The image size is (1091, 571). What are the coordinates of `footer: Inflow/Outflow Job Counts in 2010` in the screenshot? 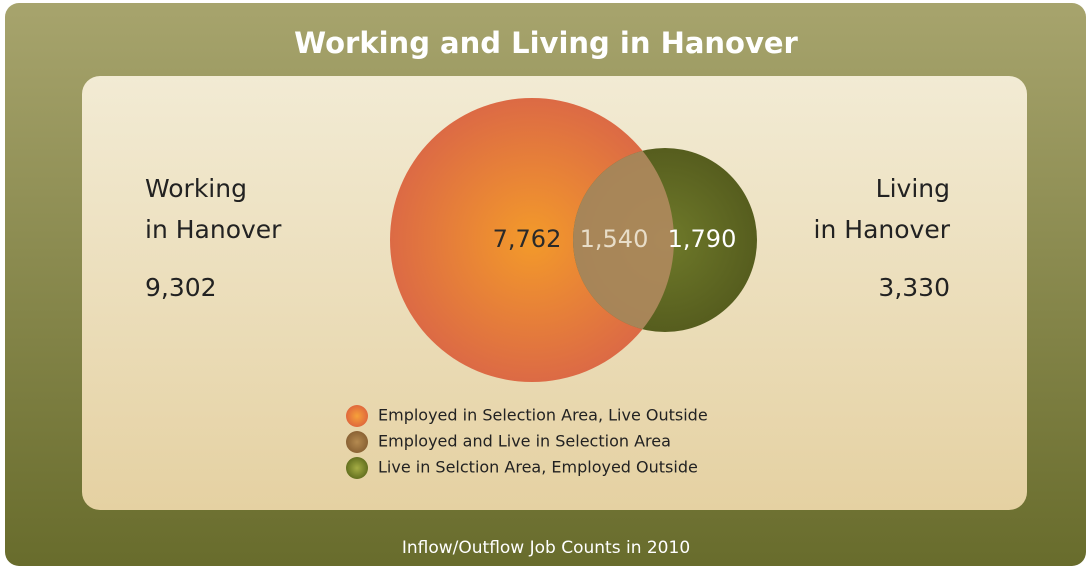 It's located at (546, 548).